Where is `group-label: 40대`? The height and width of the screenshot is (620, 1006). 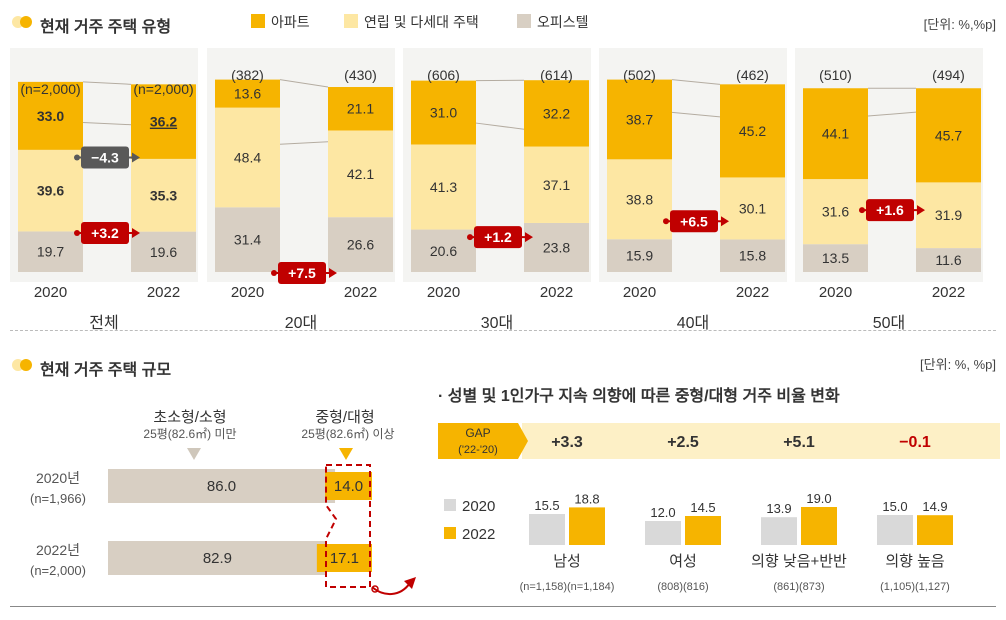 group-label: 40대 is located at coordinates (693, 323).